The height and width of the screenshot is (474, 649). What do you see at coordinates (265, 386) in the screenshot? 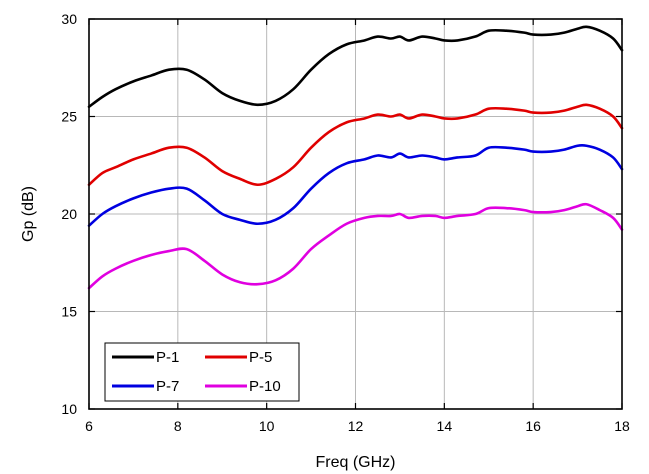
I see `legend-label-p-10: P-10` at bounding box center [265, 386].